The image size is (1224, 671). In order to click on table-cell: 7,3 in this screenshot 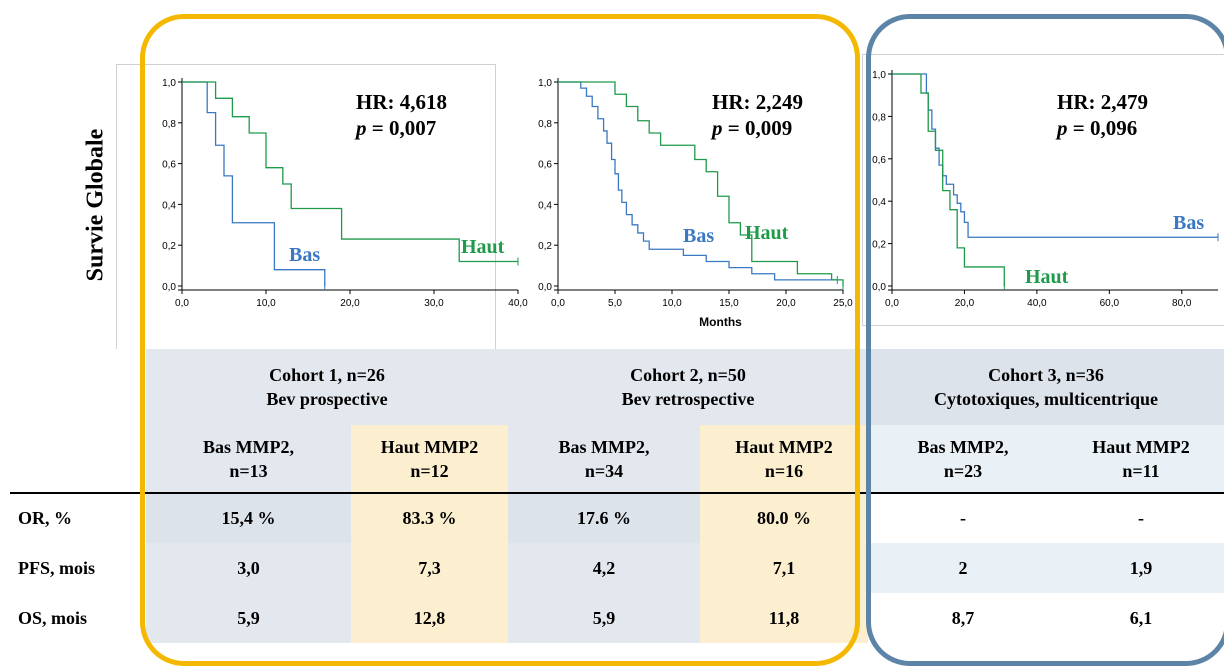, I will do `click(429, 568)`.